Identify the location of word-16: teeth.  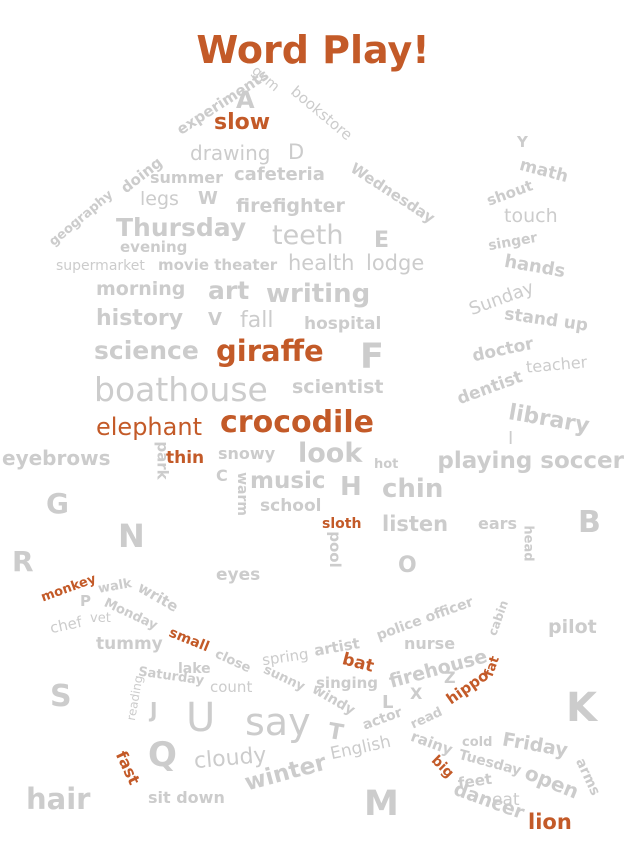
(308, 235).